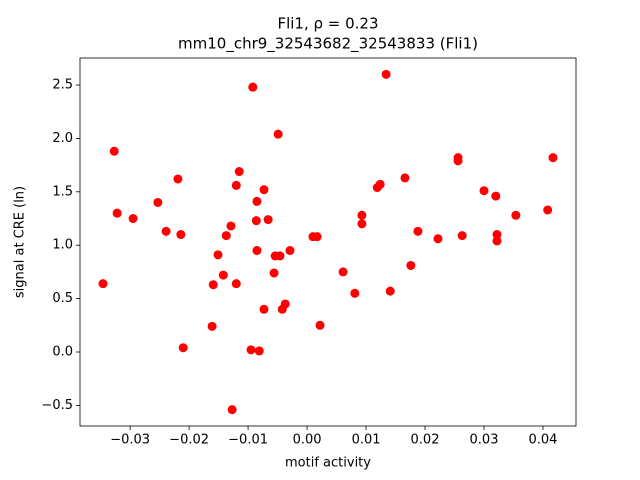 The width and height of the screenshot is (640, 480). Describe the element at coordinates (57, 405) in the screenshot. I see `y-tick-label: −0.5` at that location.